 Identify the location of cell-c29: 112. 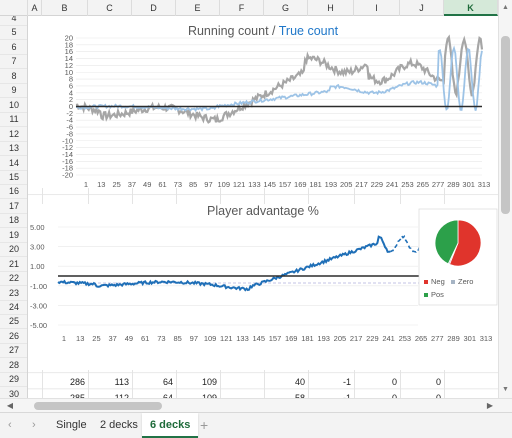
(121, 395).